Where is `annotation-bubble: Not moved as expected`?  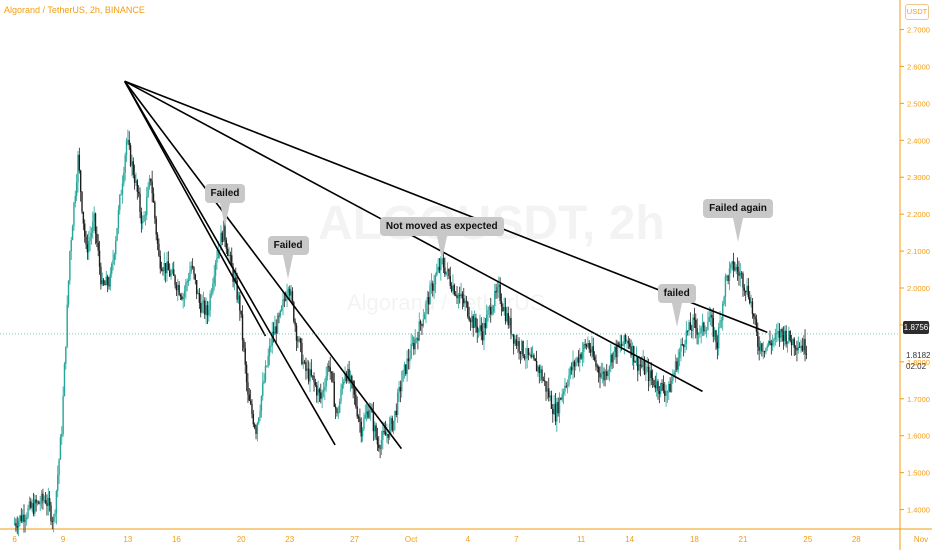
annotation-bubble: Not moved as expected is located at coordinates (441, 227).